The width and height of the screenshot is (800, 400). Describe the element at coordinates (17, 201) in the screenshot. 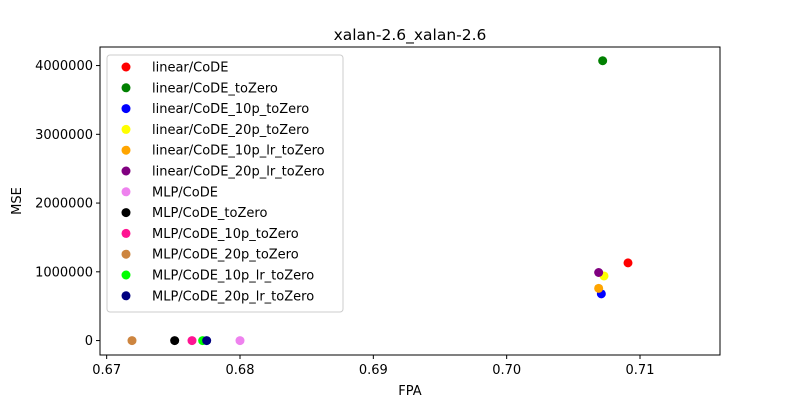

I see `y-axis-title: MSE` at that location.